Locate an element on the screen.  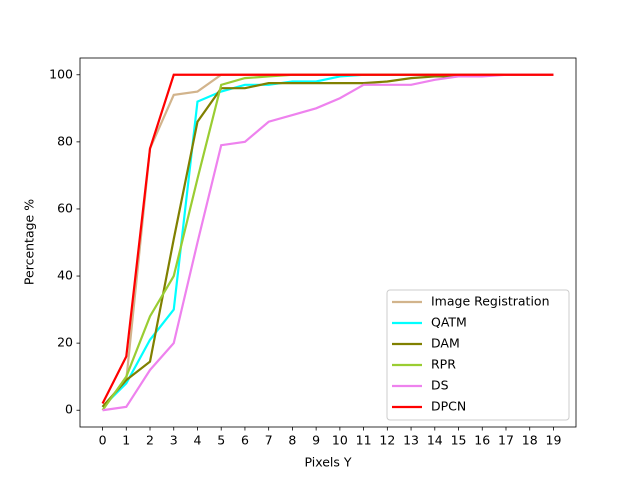
x-tick-label: 6 is located at coordinates (245, 440).